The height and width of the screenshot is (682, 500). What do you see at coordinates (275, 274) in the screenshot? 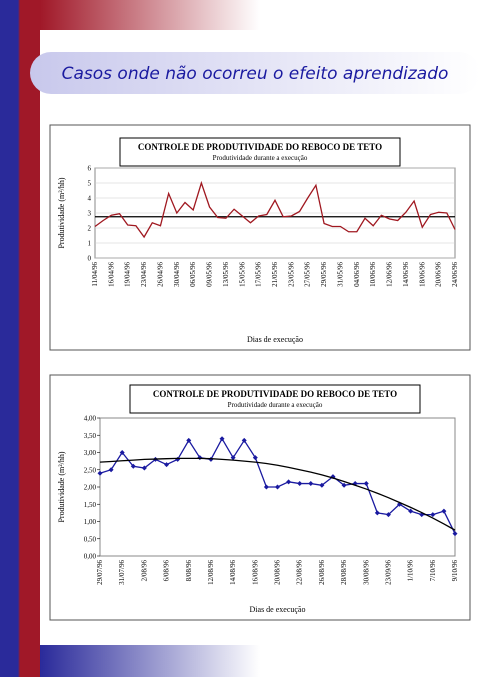
I see `x-tick-label: 21/05/96` at bounding box center [275, 274].